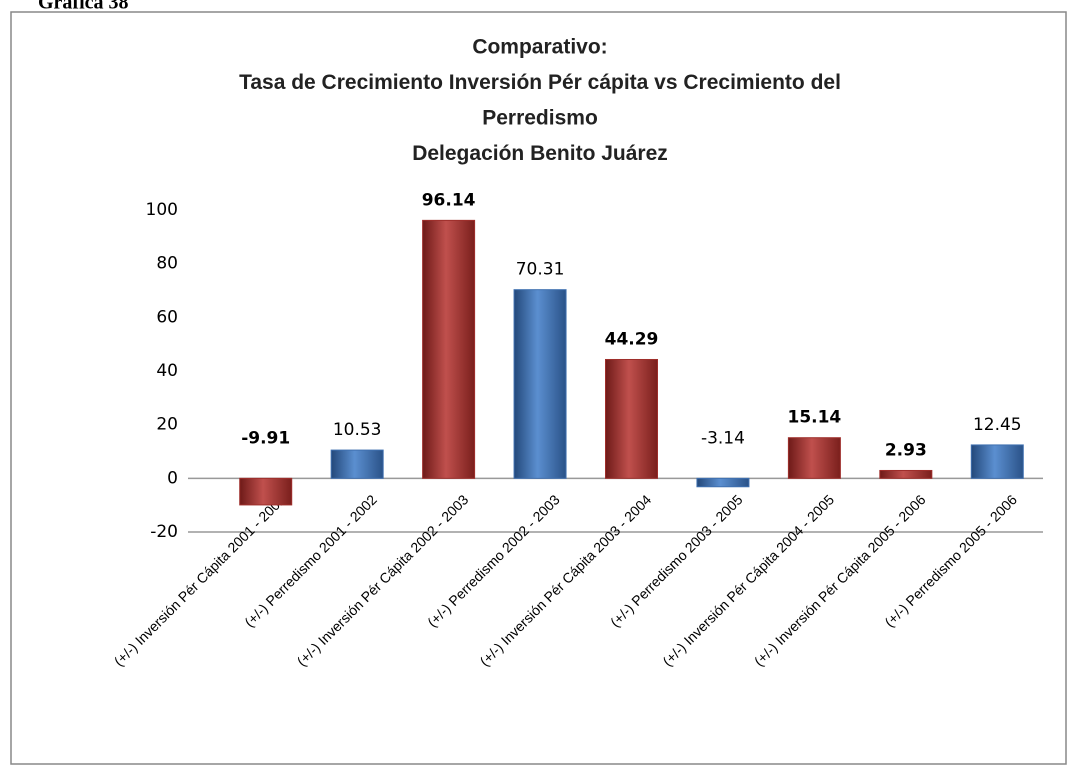 The height and width of the screenshot is (768, 1072). What do you see at coordinates (164, 532) in the screenshot?
I see `y-tick-label: -20` at bounding box center [164, 532].